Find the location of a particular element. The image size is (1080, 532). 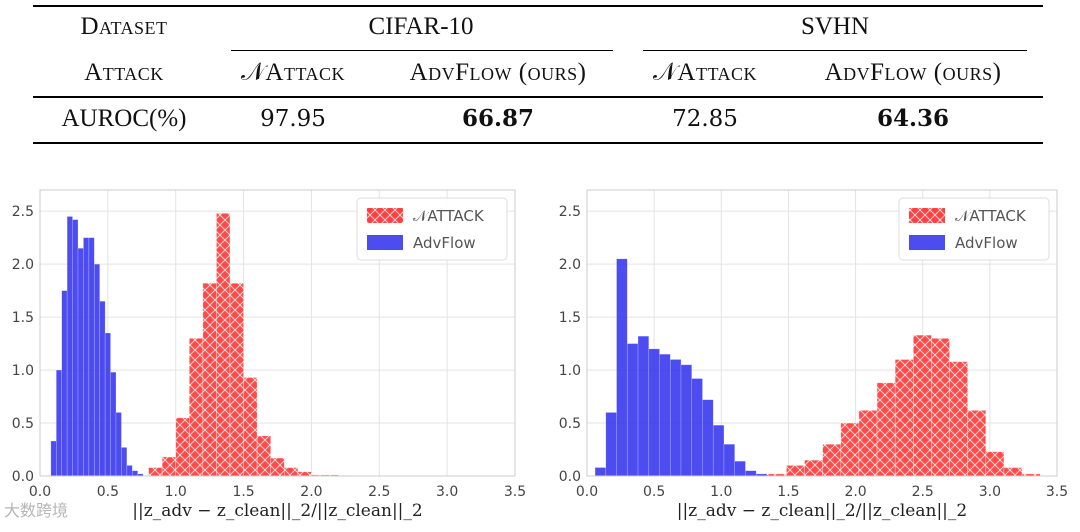

group-header-svhn: SVHN is located at coordinates (835, 26).